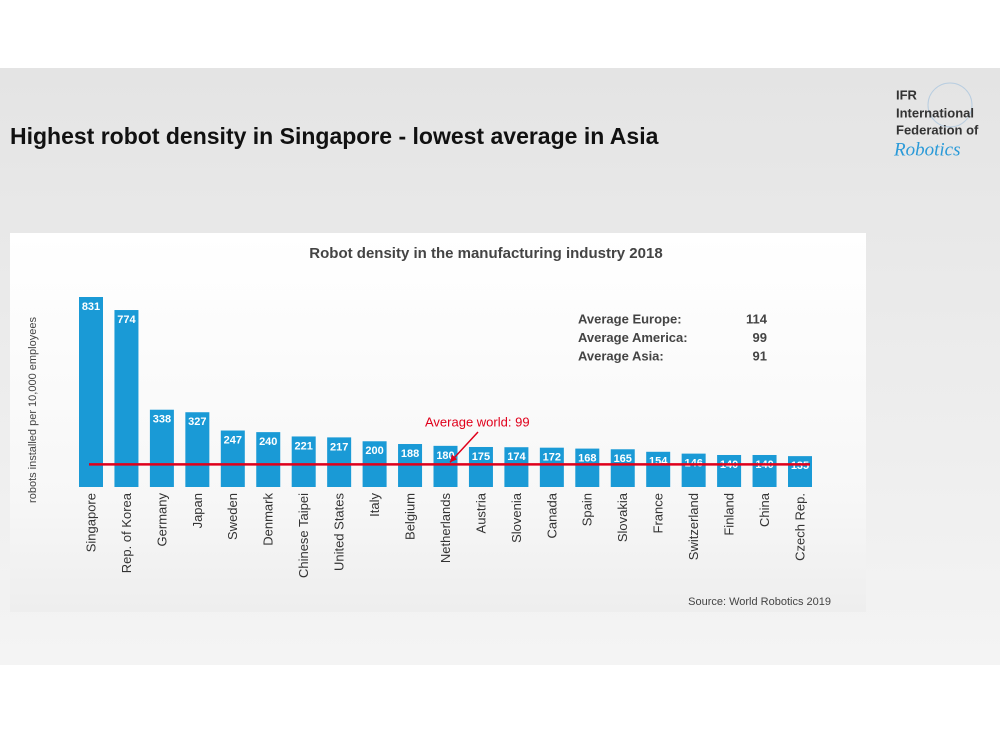 The height and width of the screenshot is (755, 1000). What do you see at coordinates (658, 462) in the screenshot?
I see `value-label: 154` at bounding box center [658, 462].